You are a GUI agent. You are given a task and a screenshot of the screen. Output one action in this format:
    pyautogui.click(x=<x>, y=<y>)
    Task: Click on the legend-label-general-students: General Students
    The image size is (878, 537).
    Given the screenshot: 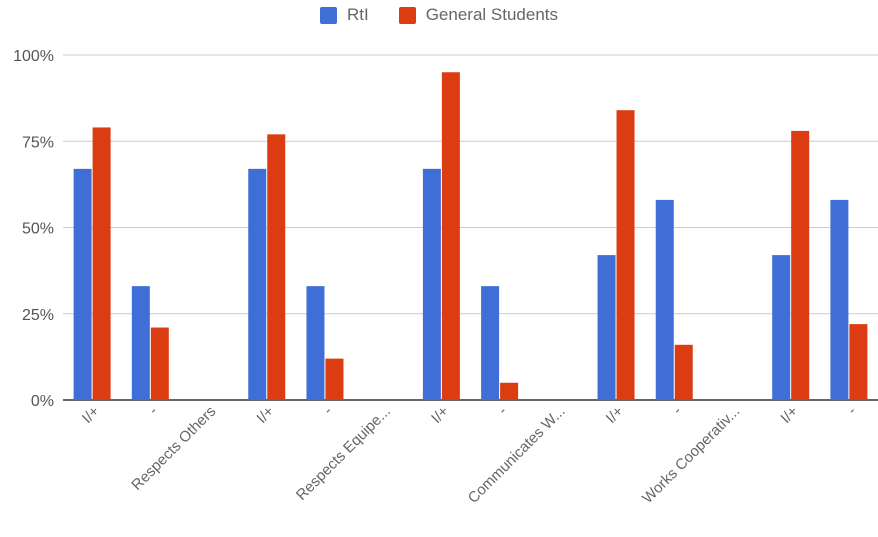 What is the action you would take?
    pyautogui.click(x=492, y=14)
    